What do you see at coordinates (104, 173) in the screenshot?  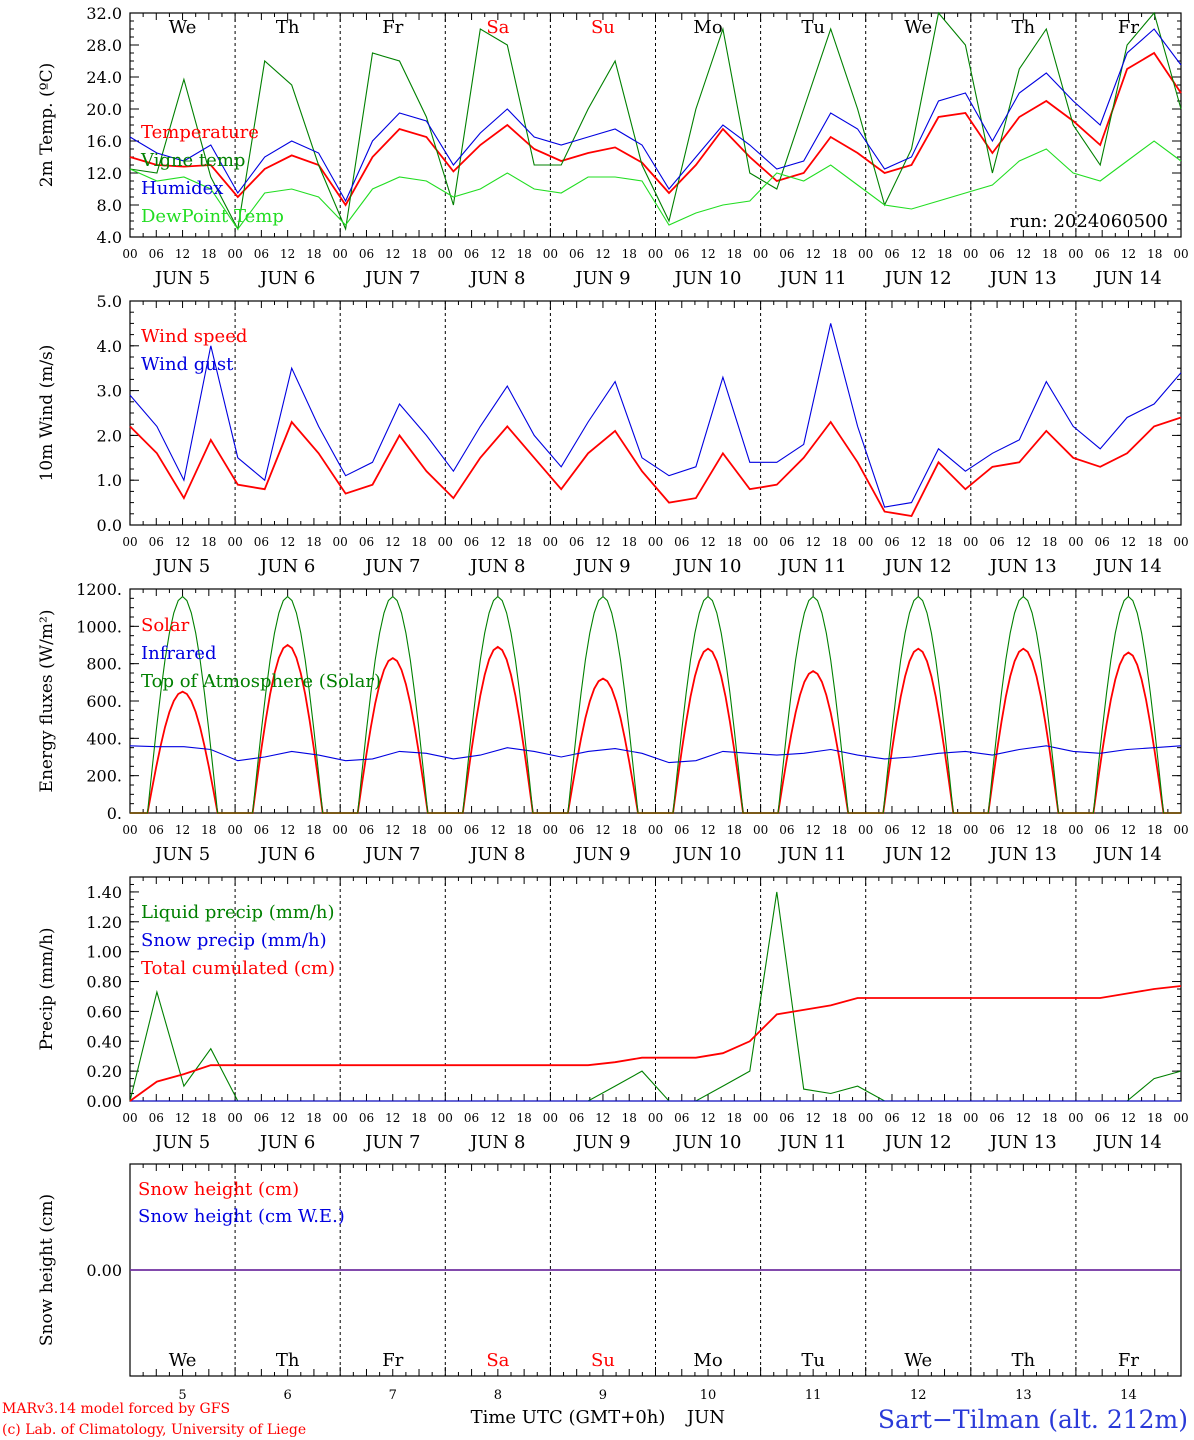 I see `y-tick-label: 12.0` at bounding box center [104, 173].